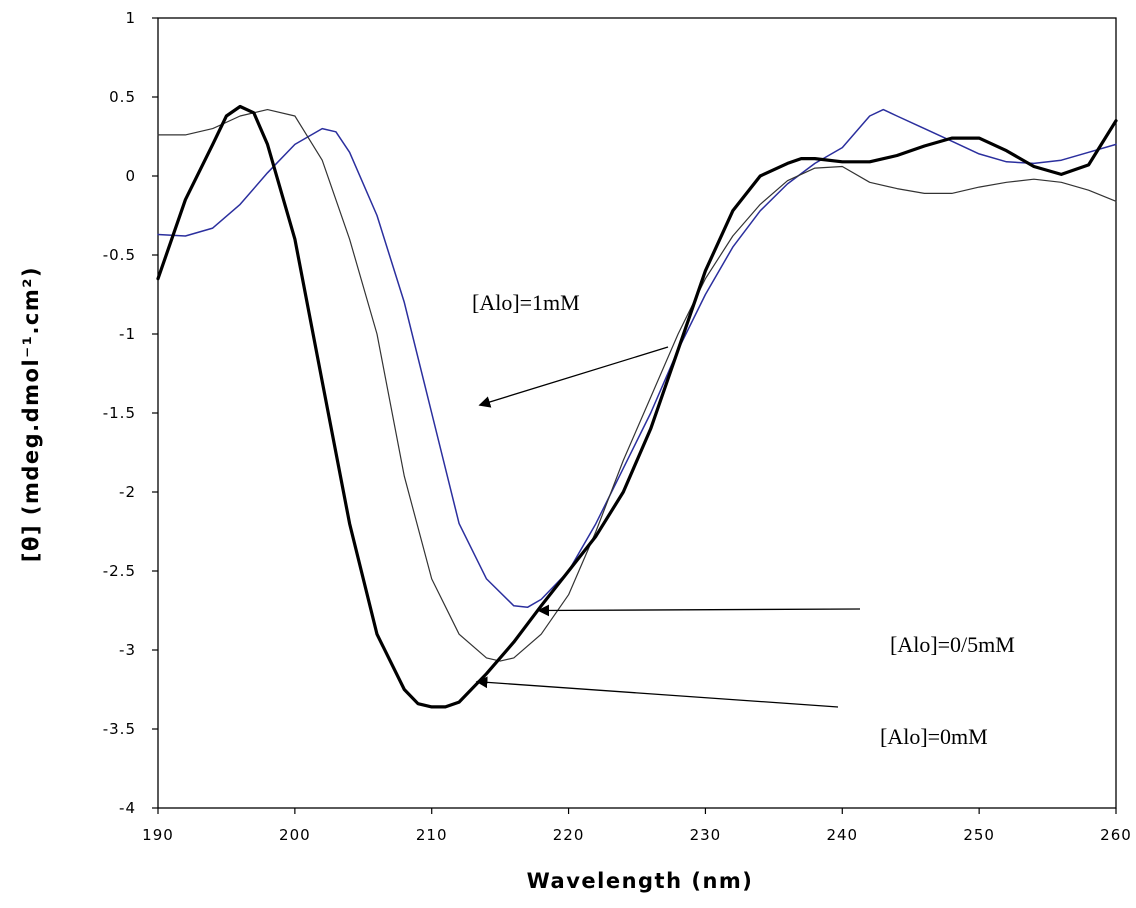 The image size is (1136, 908). Describe the element at coordinates (842, 835) in the screenshot. I see `x-tick-label: 240` at that location.